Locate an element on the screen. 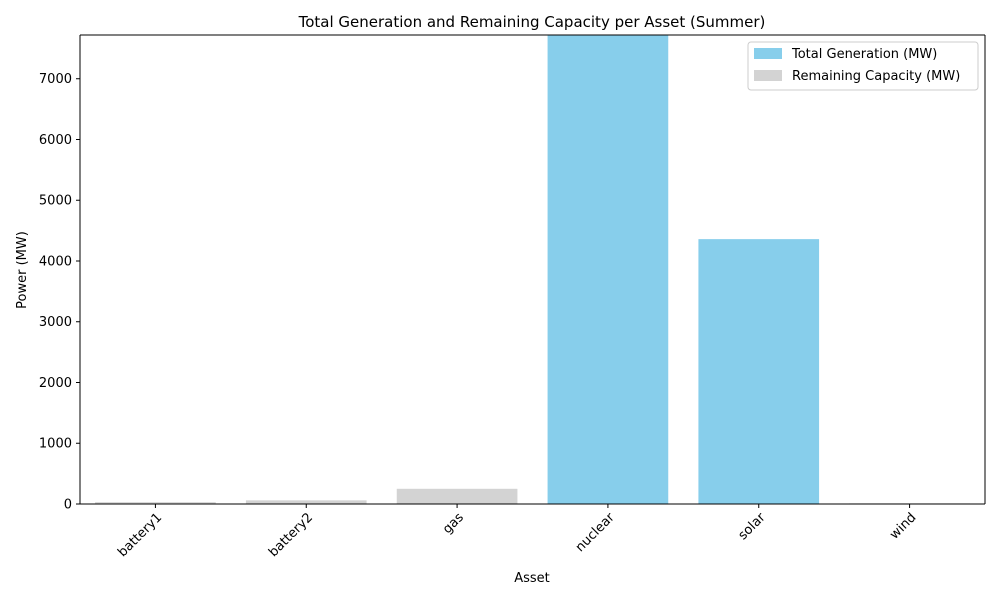 The height and width of the screenshot is (604, 1000). y-axis-label: Power (MW) is located at coordinates (22, 270).